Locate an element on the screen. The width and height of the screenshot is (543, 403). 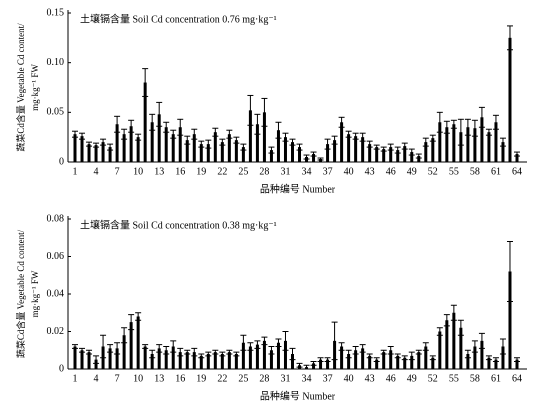
x-tick-label: 13 is located at coordinates (159, 378).